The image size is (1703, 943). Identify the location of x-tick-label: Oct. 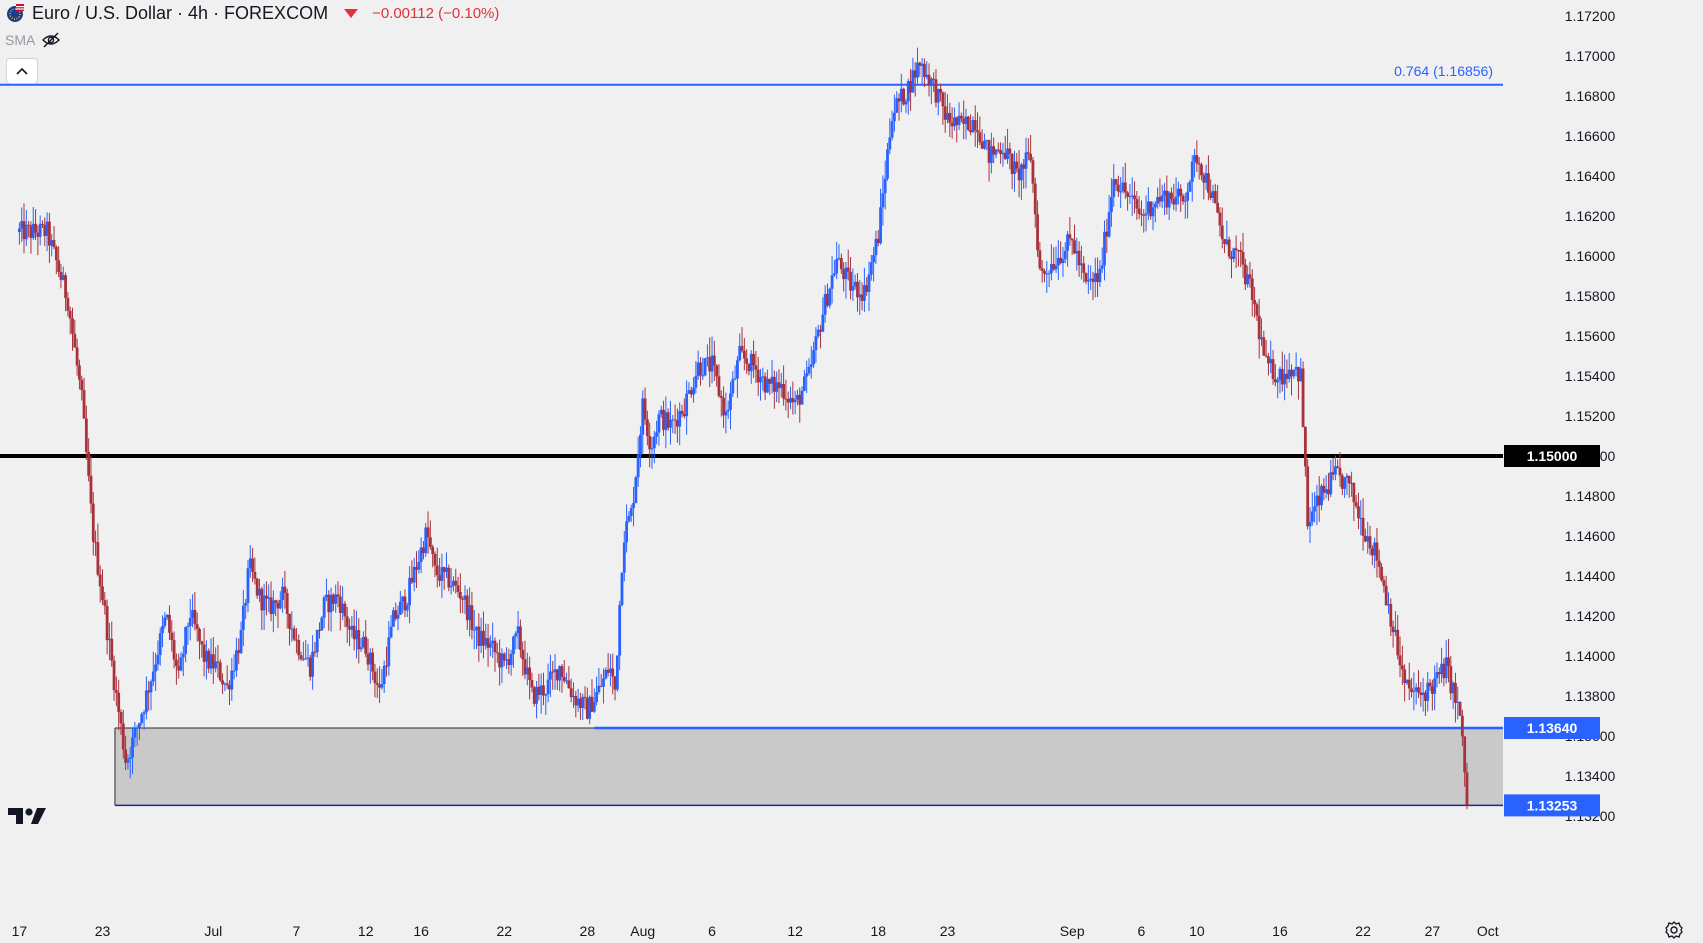
(1488, 931).